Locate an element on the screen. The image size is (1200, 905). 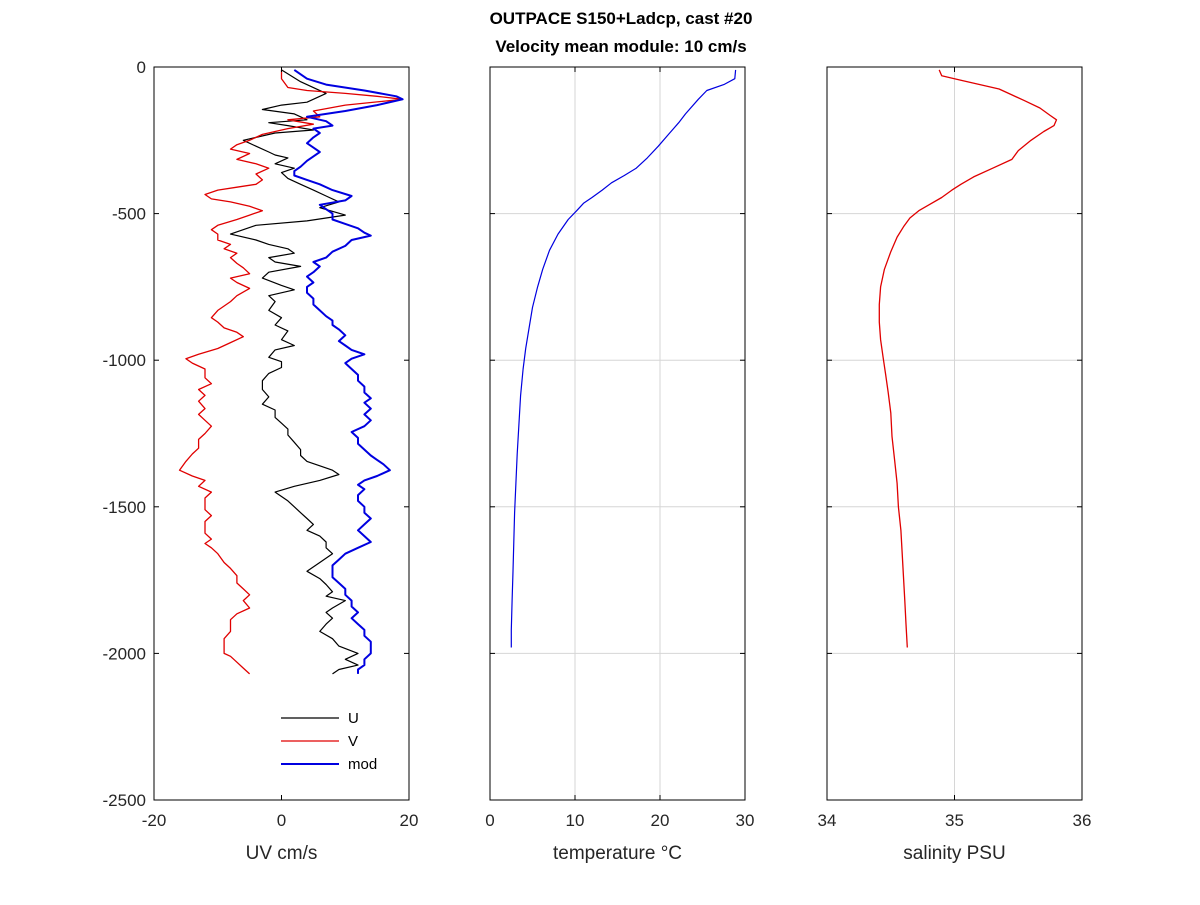
series-line-salinity is located at coordinates (968, 358).